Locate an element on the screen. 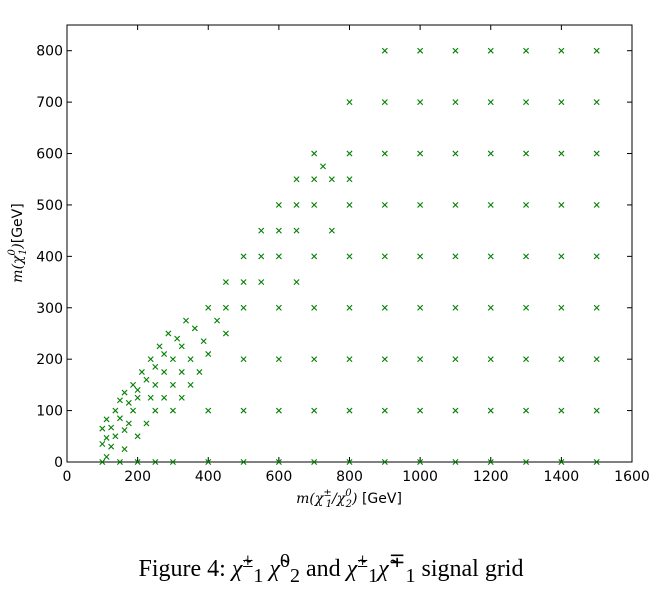 The height and width of the screenshot is (594, 662). y-tick-label: 500 is located at coordinates (49, 206).